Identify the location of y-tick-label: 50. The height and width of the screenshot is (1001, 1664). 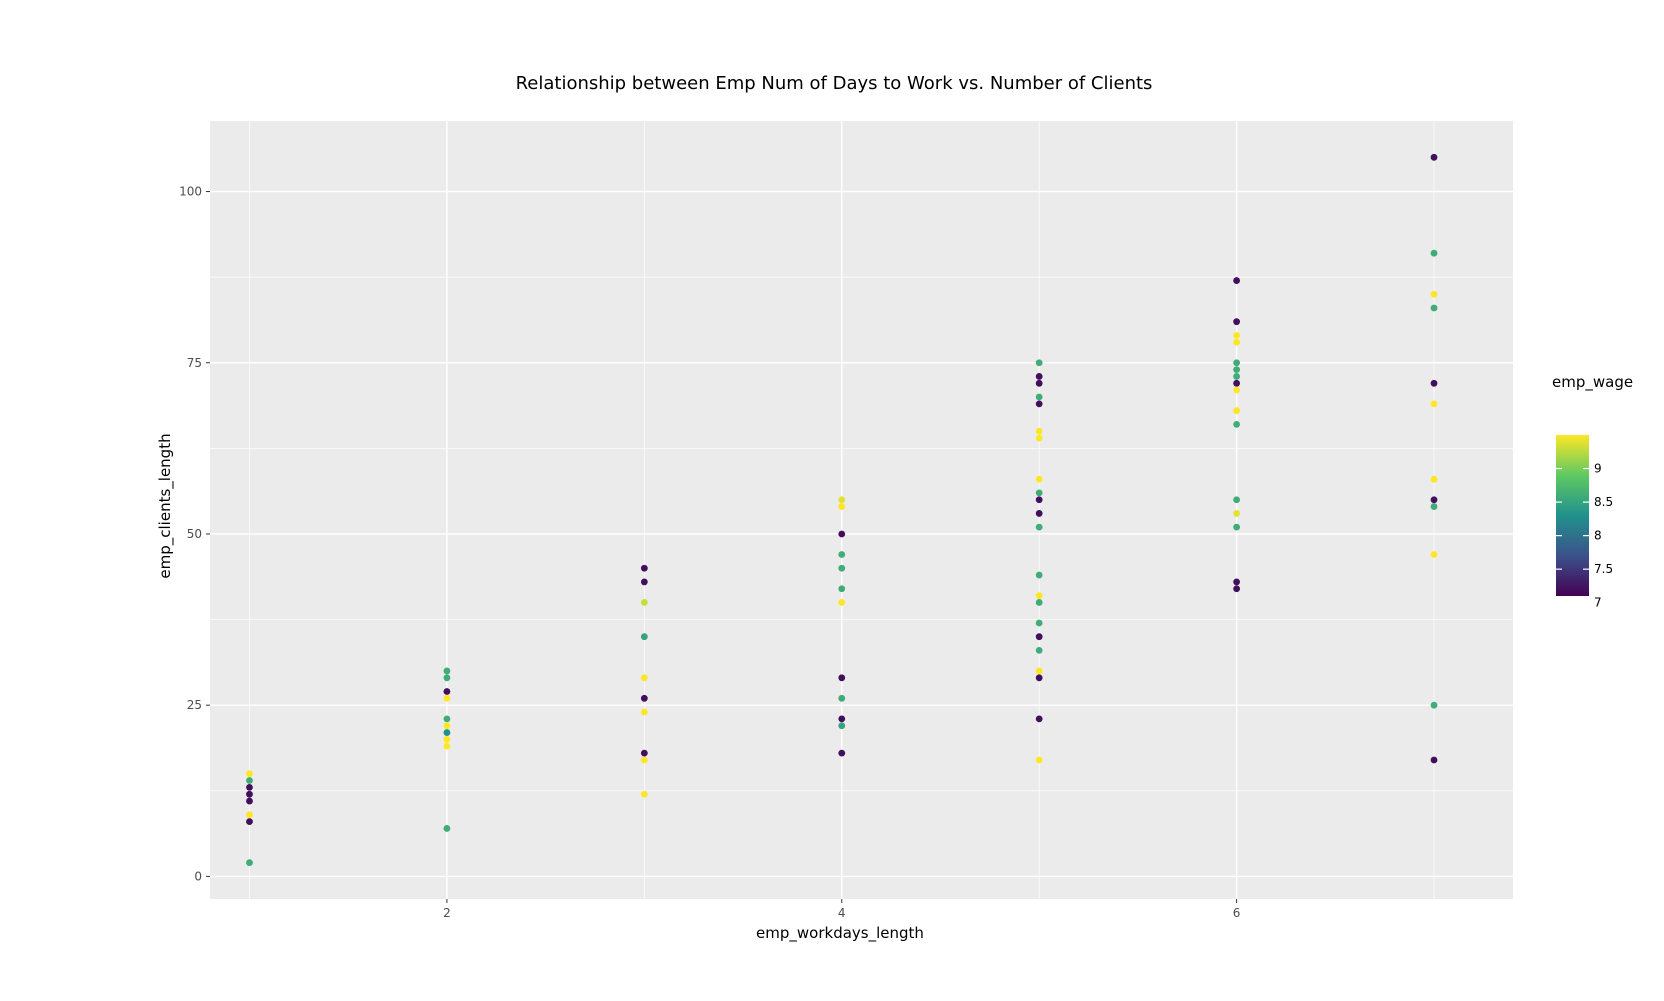
(194, 534).